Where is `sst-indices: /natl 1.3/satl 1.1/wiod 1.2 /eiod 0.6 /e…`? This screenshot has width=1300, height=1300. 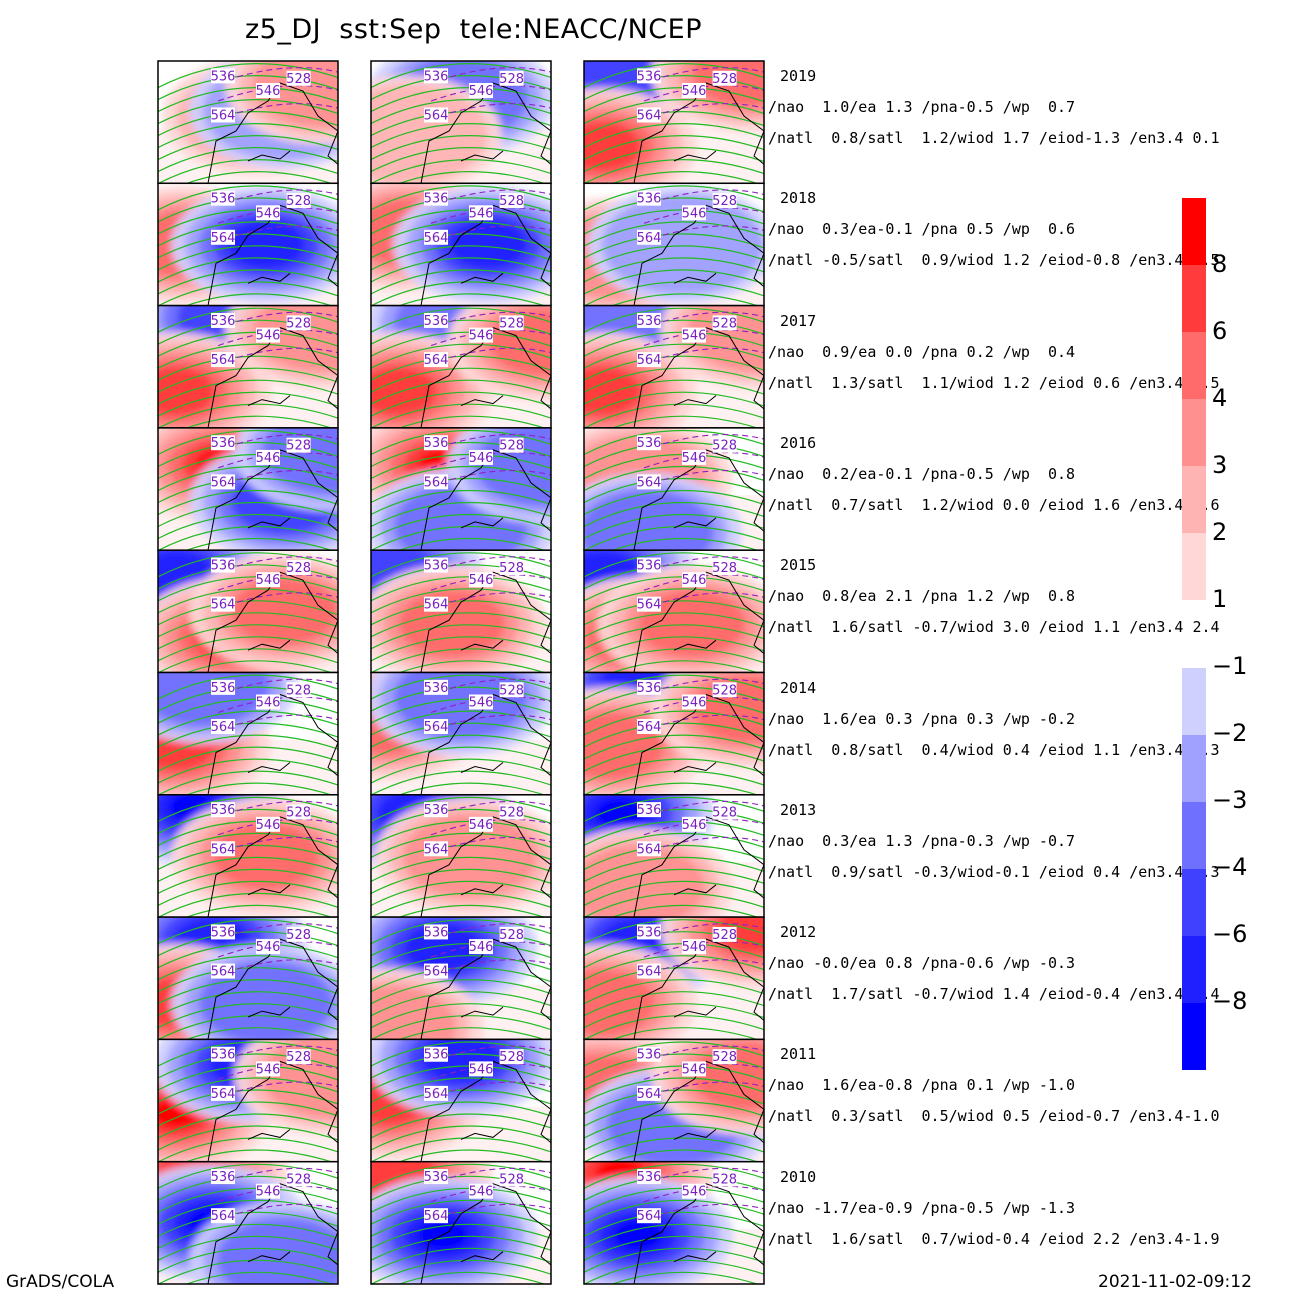 sst-indices: /natl 1.3/satl 1.1/wiod 1.2 /eiod 0.6 /e… is located at coordinates (994, 382).